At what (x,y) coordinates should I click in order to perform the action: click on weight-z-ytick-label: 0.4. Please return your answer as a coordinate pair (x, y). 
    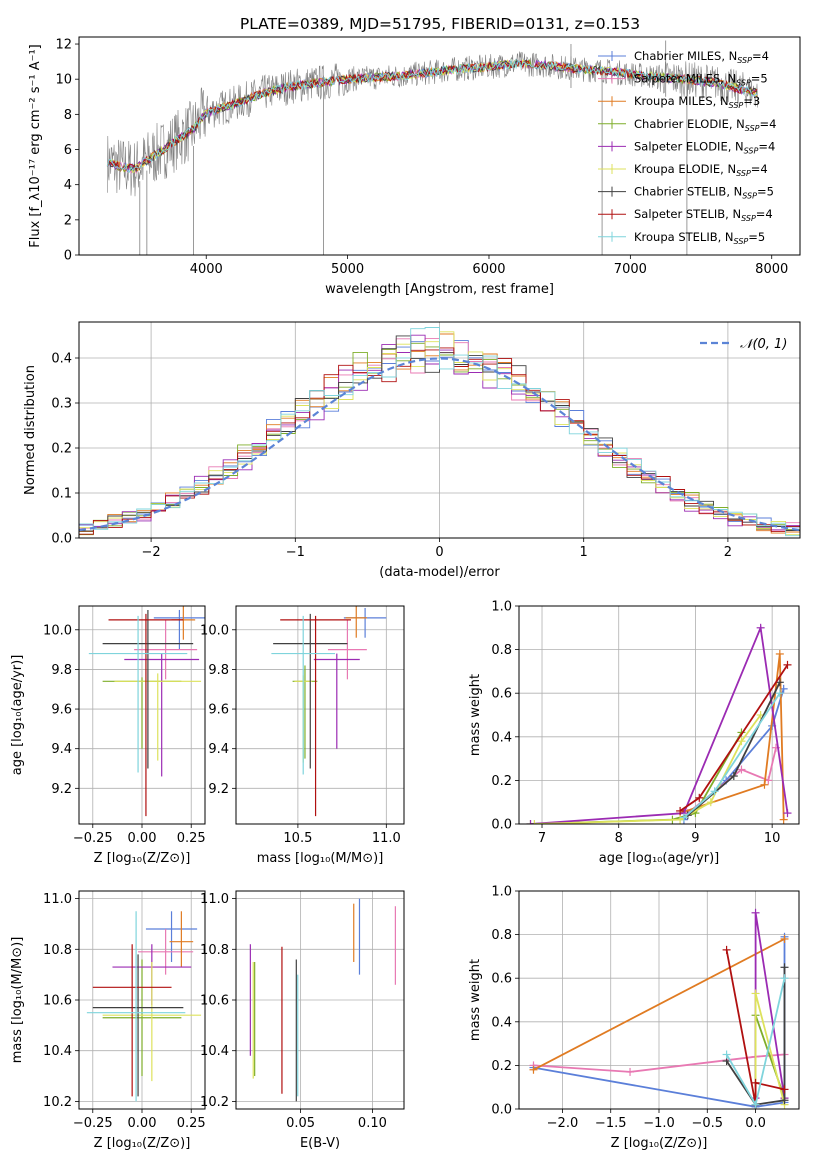
    Looking at the image, I should click on (501, 1022).